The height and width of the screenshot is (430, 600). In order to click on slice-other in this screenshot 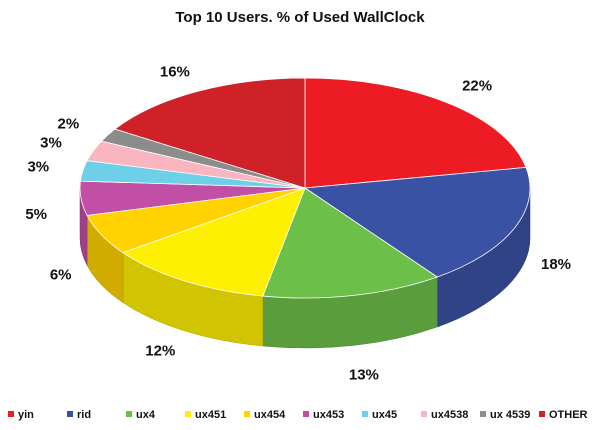, I will do `click(210, 133)`.